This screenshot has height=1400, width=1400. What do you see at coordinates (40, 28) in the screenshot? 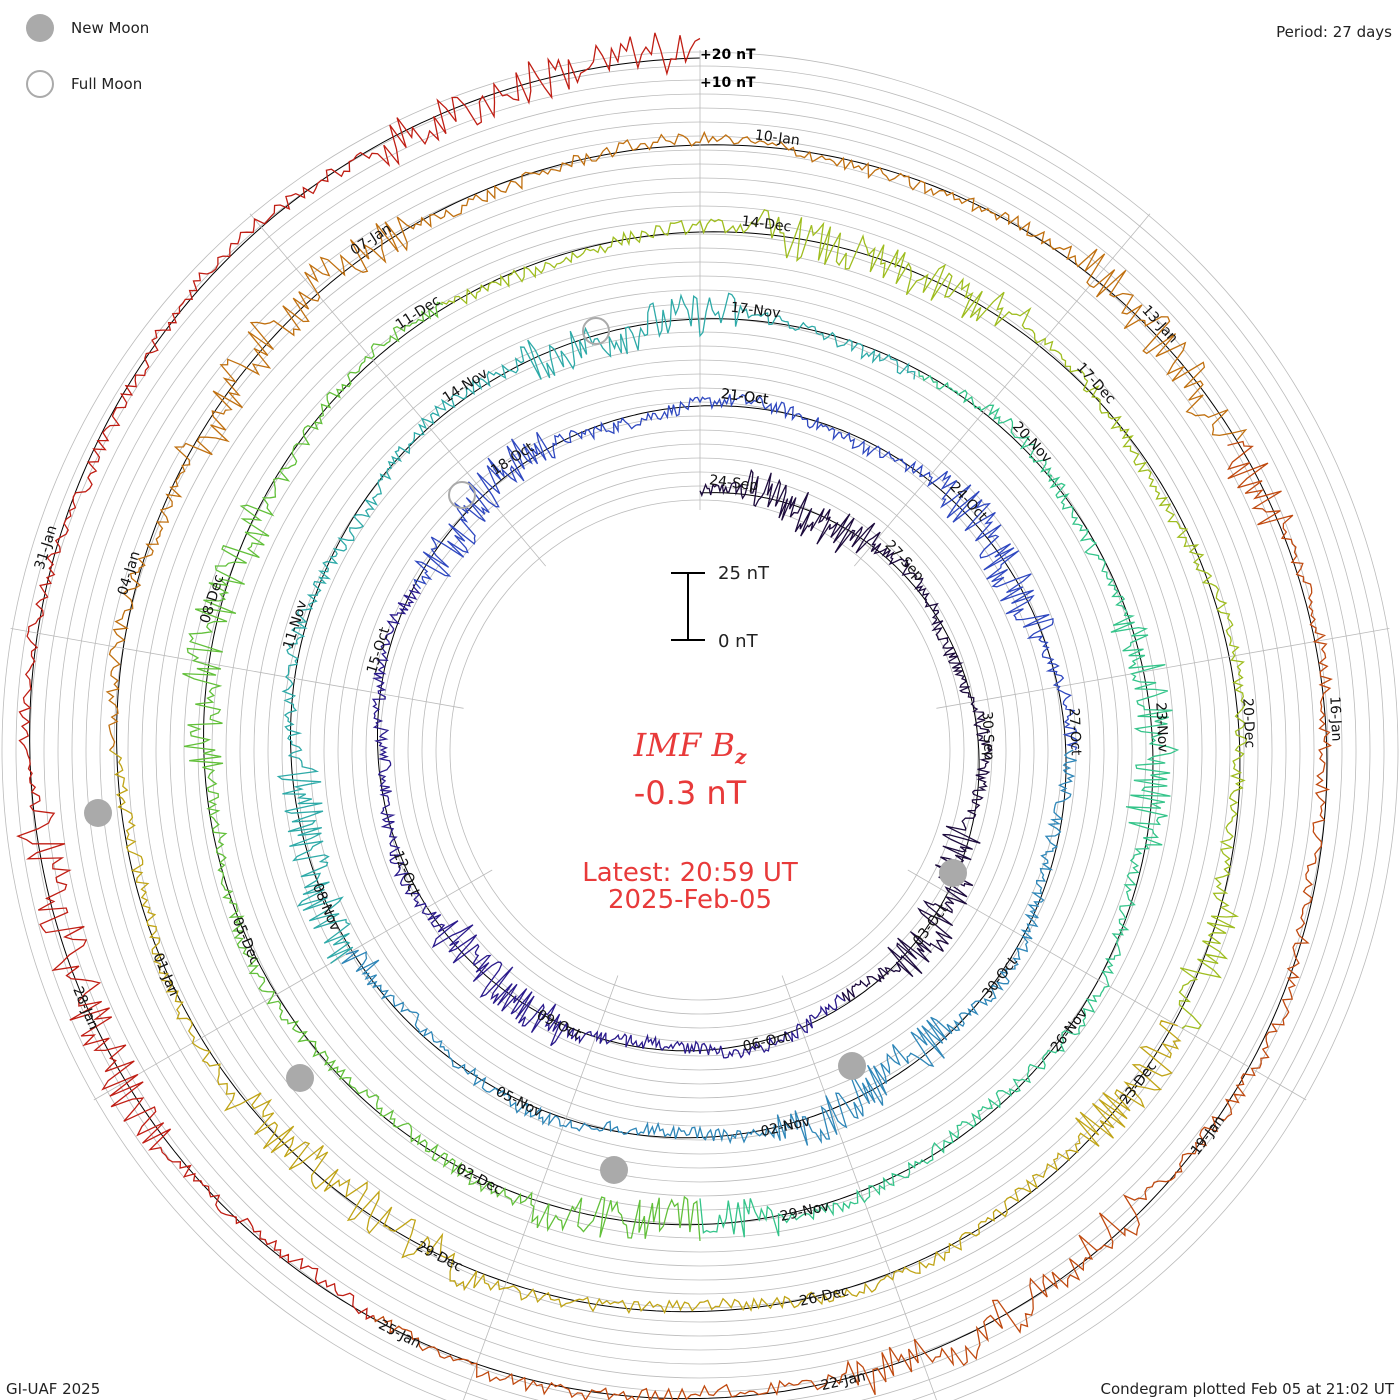
I see `new-moon-icon` at bounding box center [40, 28].